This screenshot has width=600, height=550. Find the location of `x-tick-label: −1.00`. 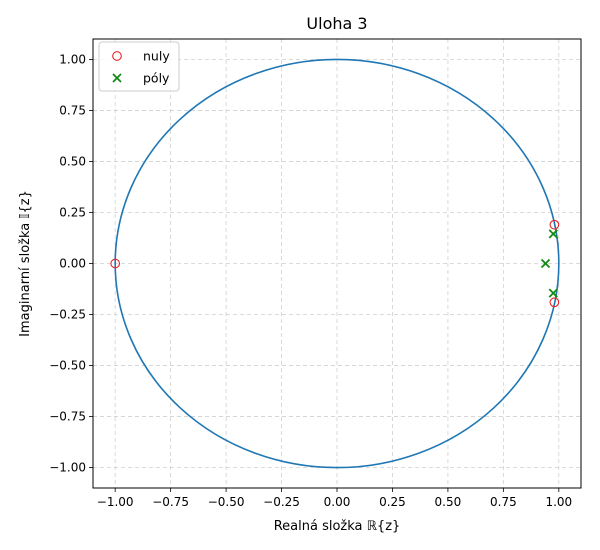

x-tick-label: −1.00 is located at coordinates (115, 502).